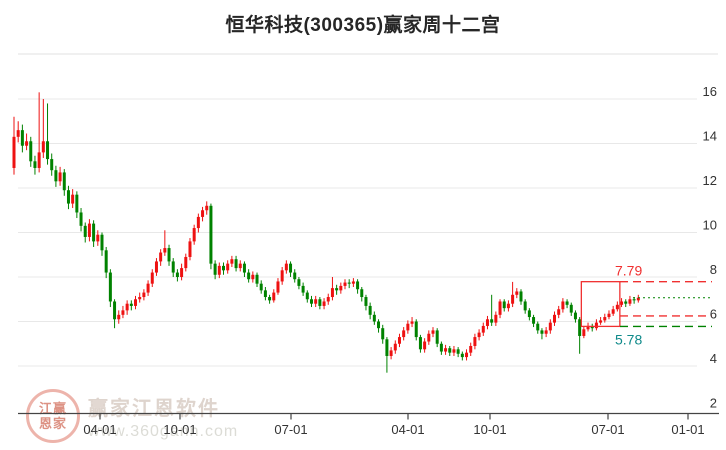  I want to click on watermark-logo-row2: 恩家, so click(52, 423).